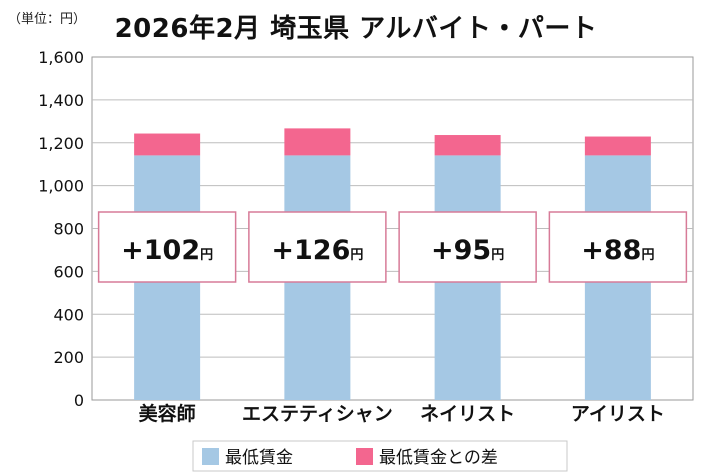  What do you see at coordinates (618, 414) in the screenshot?
I see `x-tick-label: アイリスト` at bounding box center [618, 414].